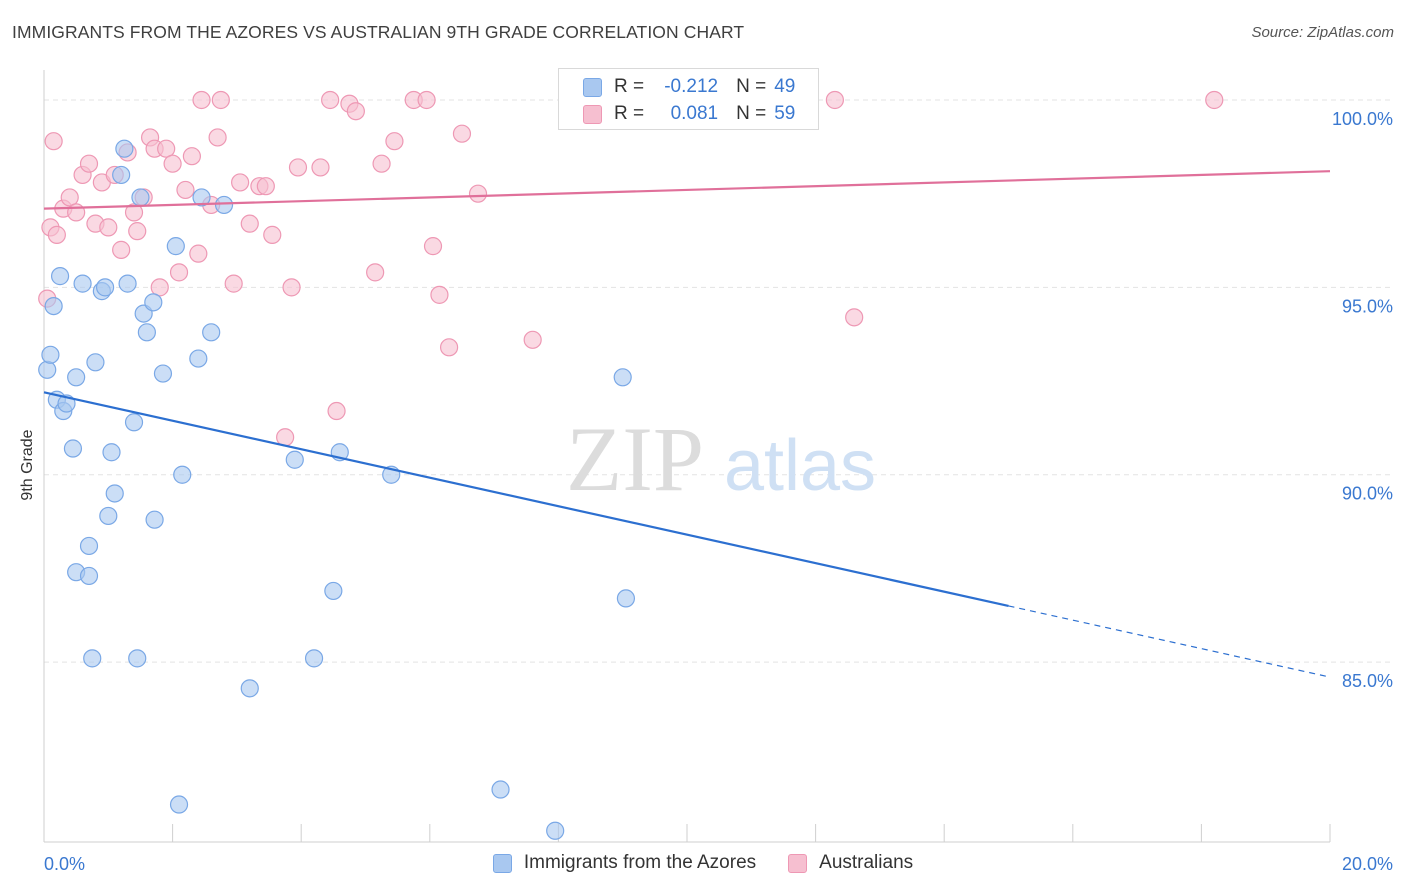  What do you see at coordinates (1367, 494) in the screenshot?
I see `y-tick-label: 90.0%` at bounding box center [1367, 494].